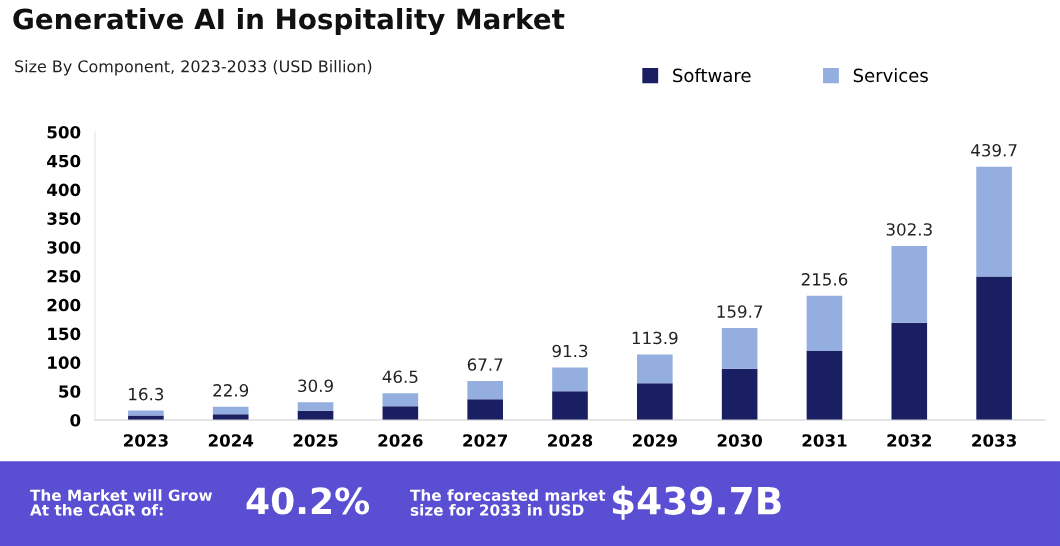 Image resolution: width=1060 pixels, height=546 pixels. What do you see at coordinates (193, 68) in the screenshot?
I see `chart-subtitle: Size By Component, 2023-2033 (USD Billion)` at bounding box center [193, 68].